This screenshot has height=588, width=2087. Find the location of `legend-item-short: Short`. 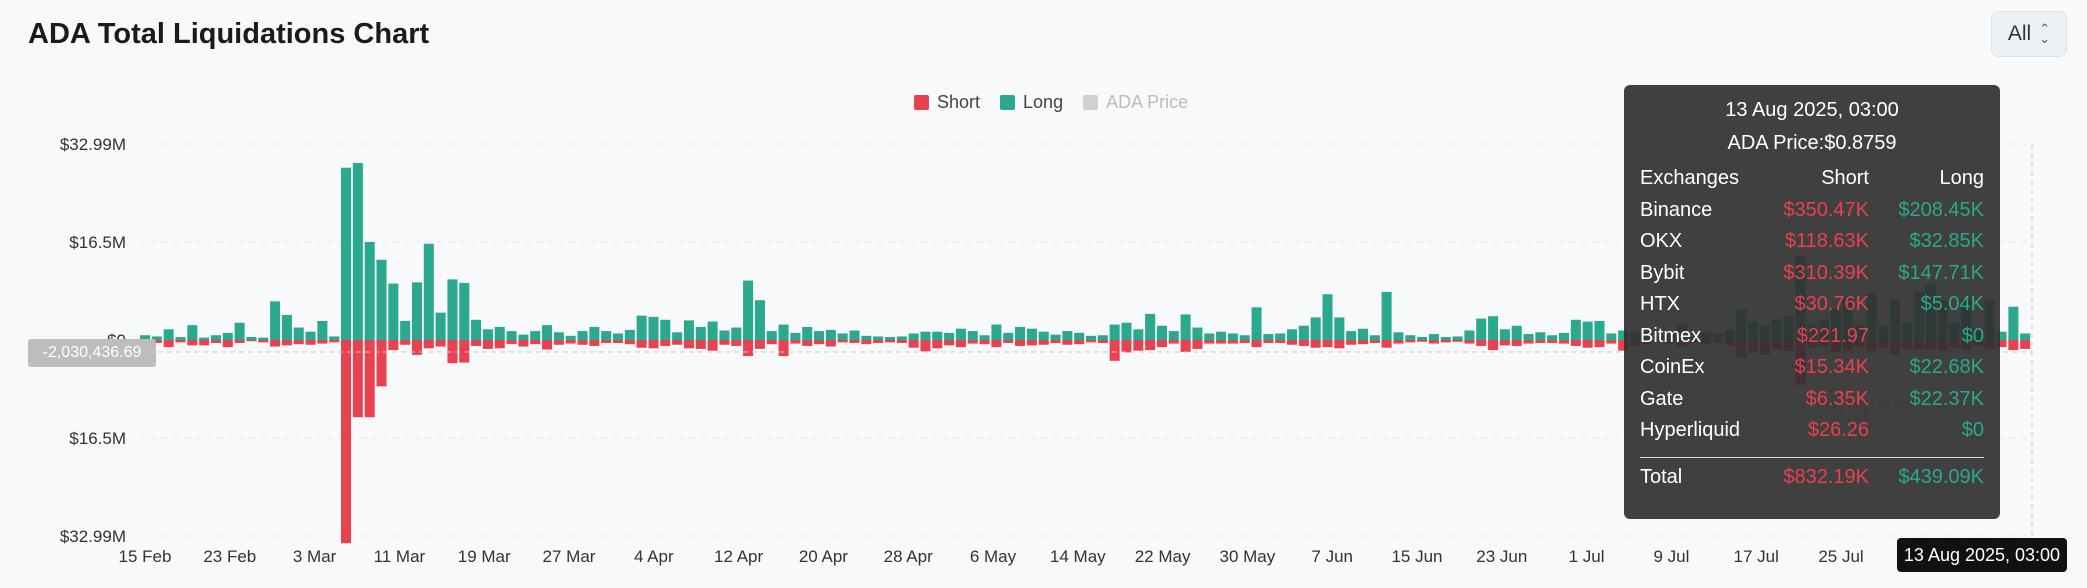

legend-item-short: Short is located at coordinates (947, 102).